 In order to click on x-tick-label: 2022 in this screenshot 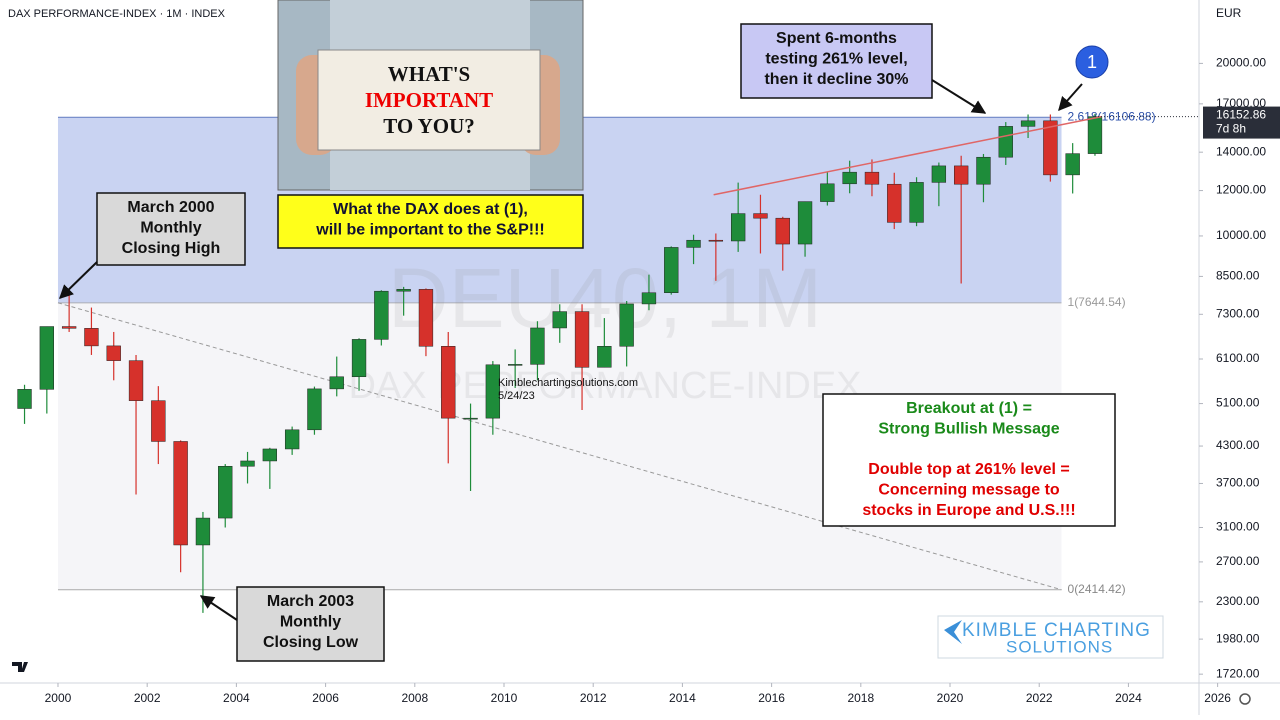, I will do `click(1039, 698)`.